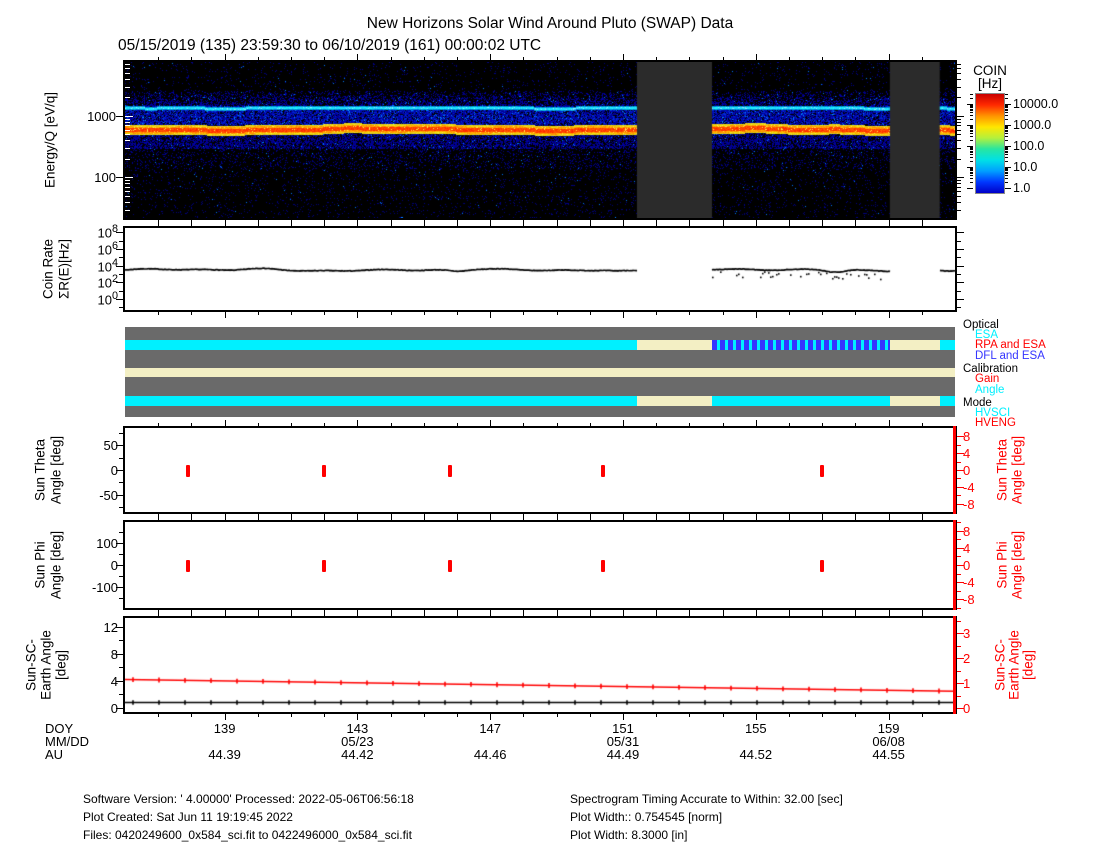 Image resolution: width=1100 pixels, height=850 pixels. Describe the element at coordinates (108, 266) in the screenshot. I see `ytick-label: 10⁴` at that location.